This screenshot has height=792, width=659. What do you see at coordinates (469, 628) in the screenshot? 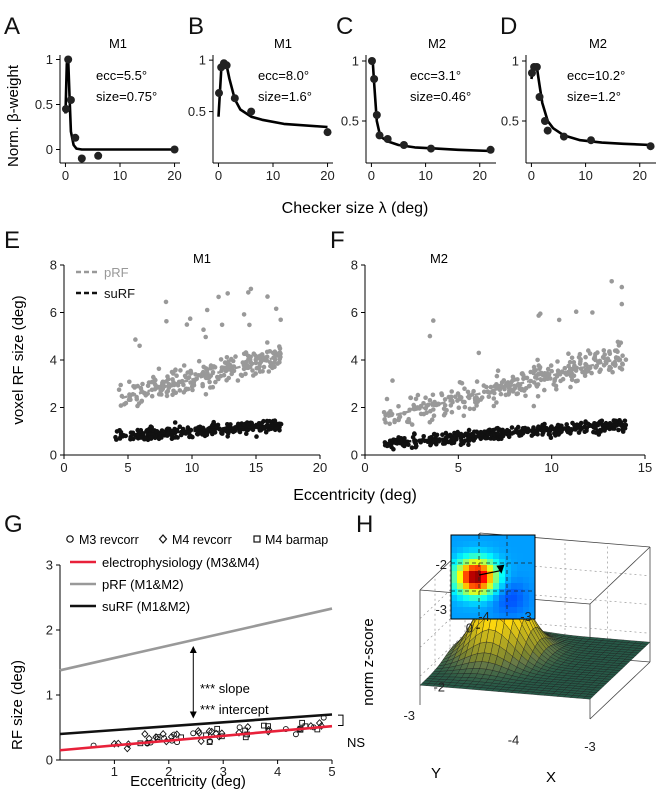
I see `z-tick-label: 0` at bounding box center [469, 628].